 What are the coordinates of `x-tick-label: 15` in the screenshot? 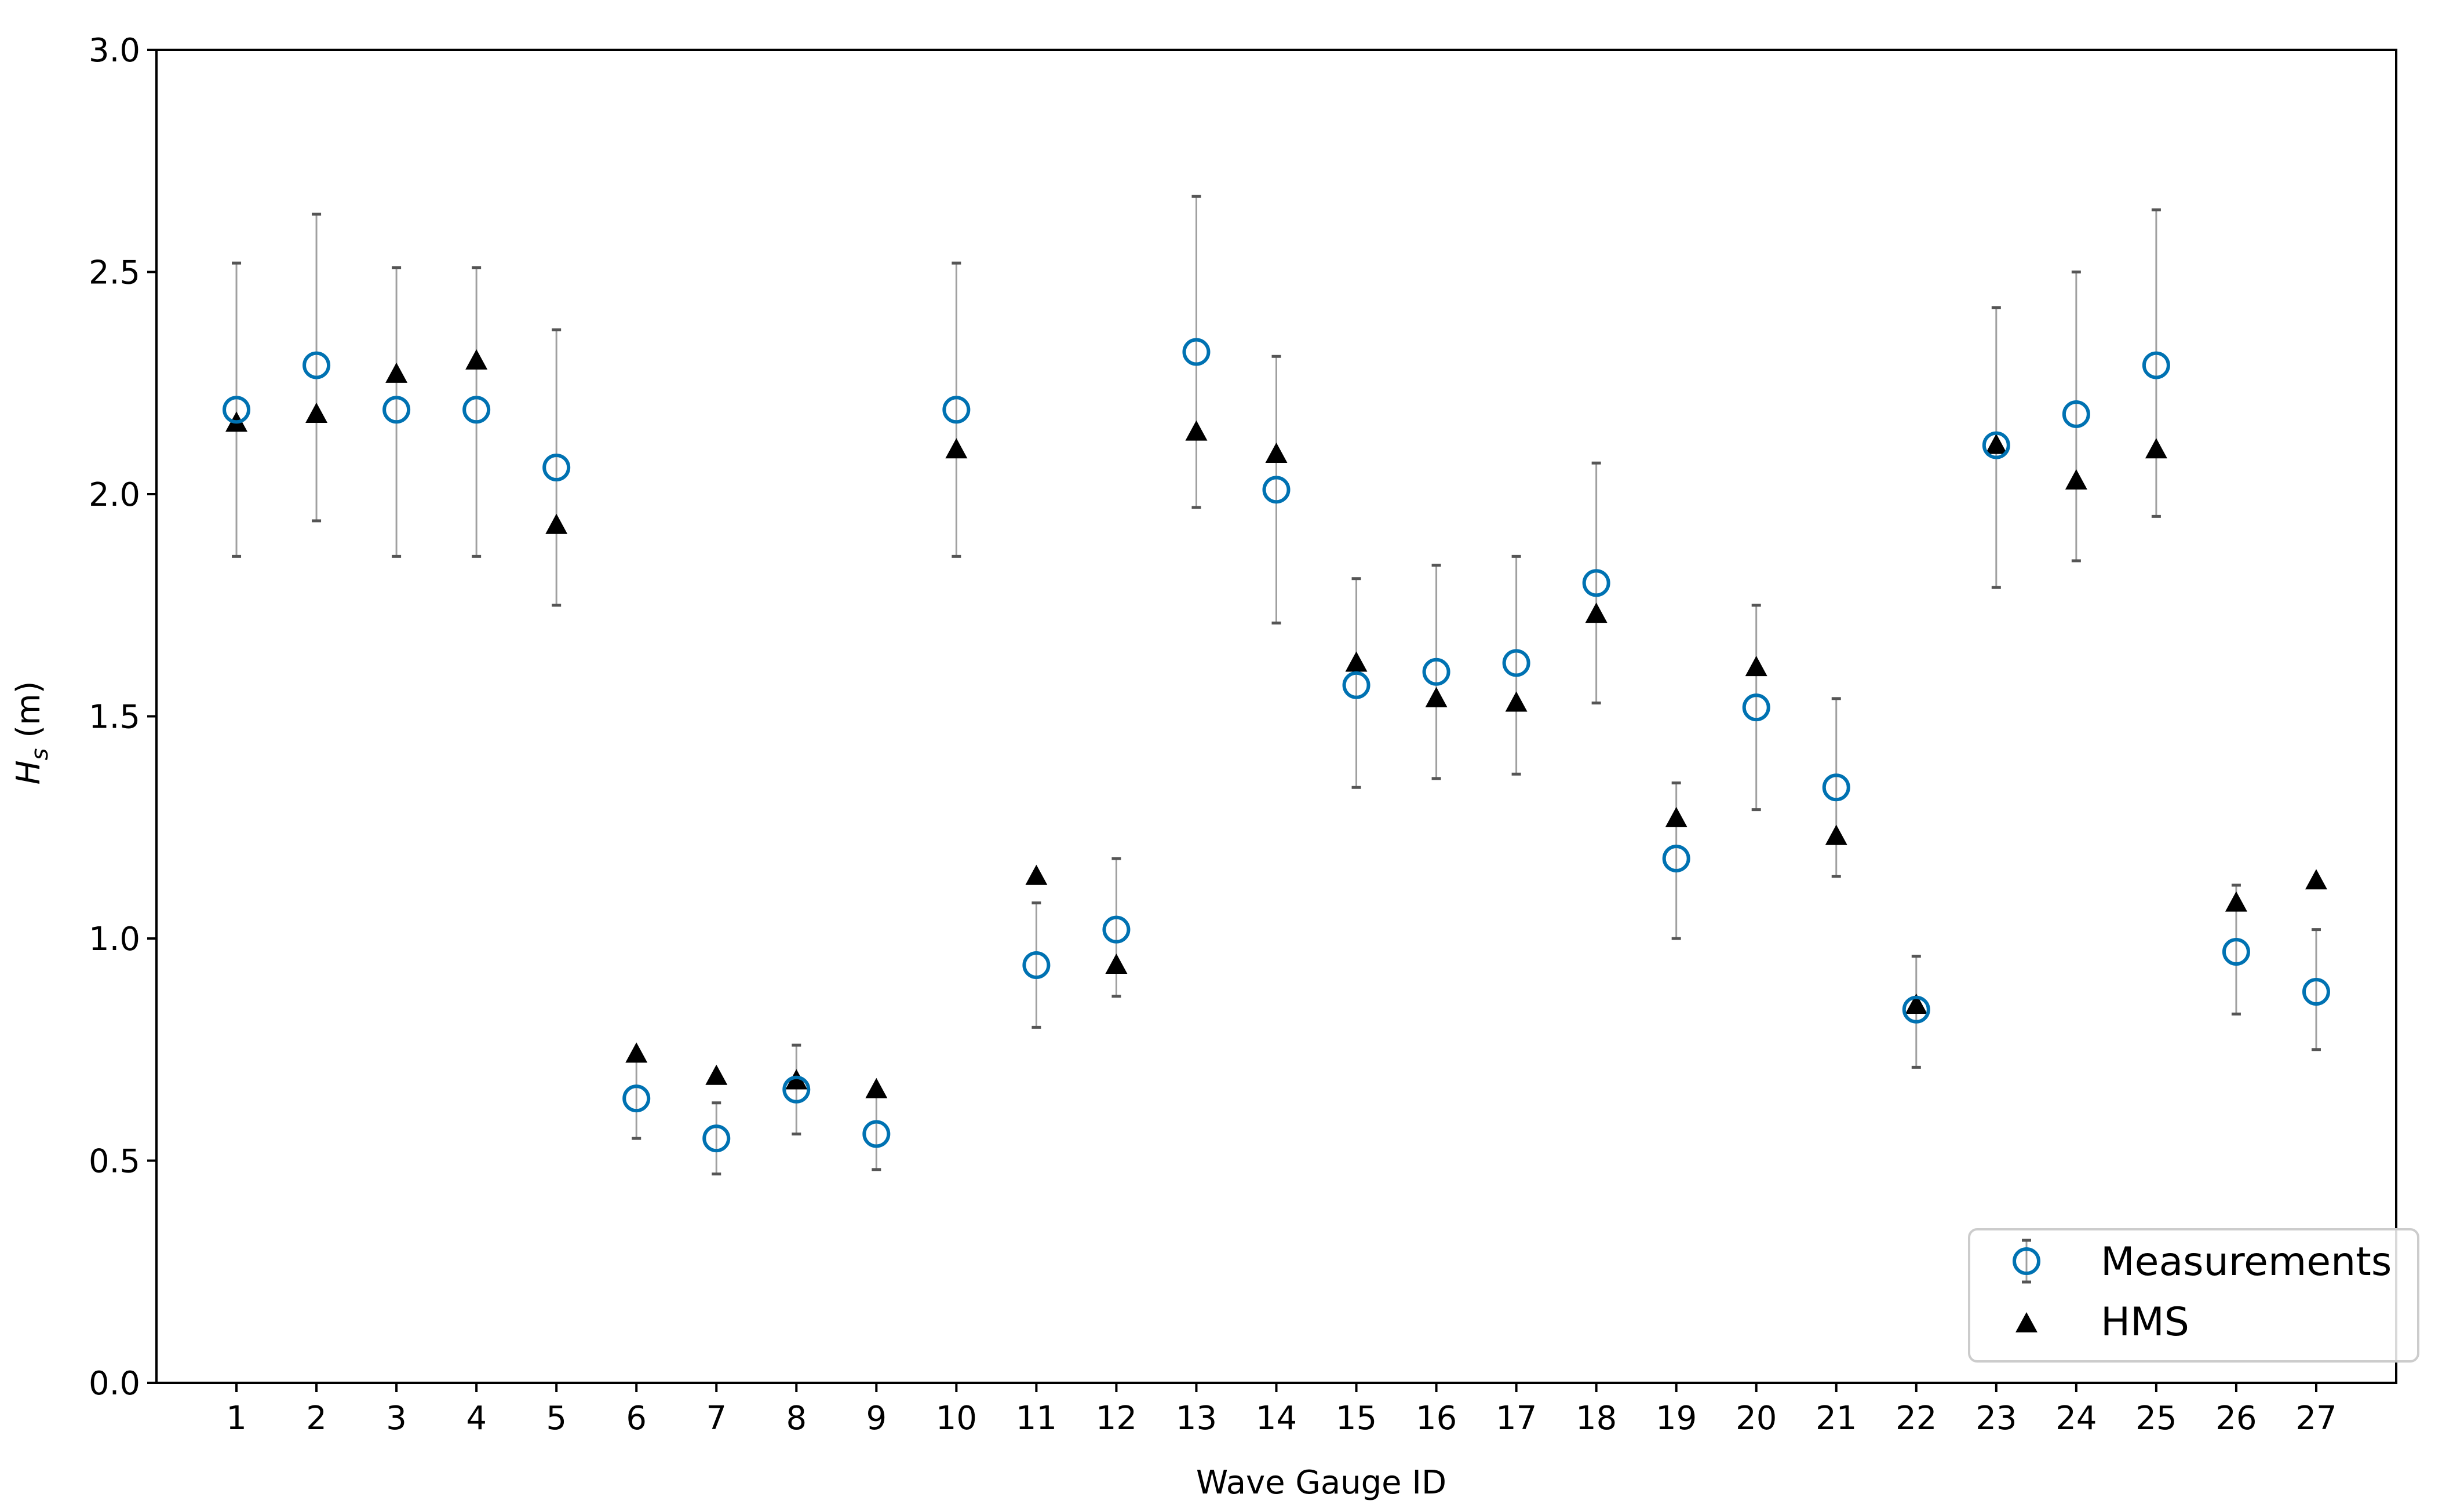 It's located at (1356, 1419).